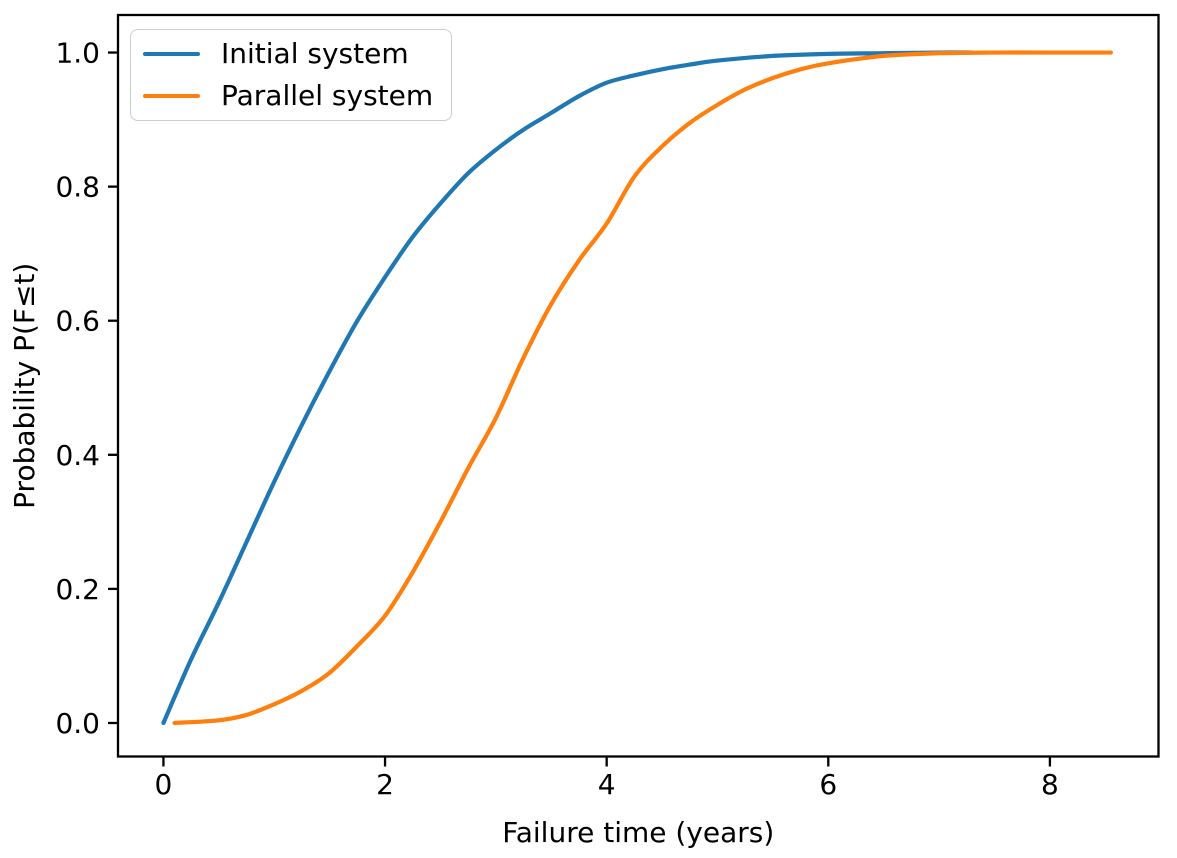 The image size is (1177, 858). I want to click on y-tick-label: 0.8, so click(77, 187).